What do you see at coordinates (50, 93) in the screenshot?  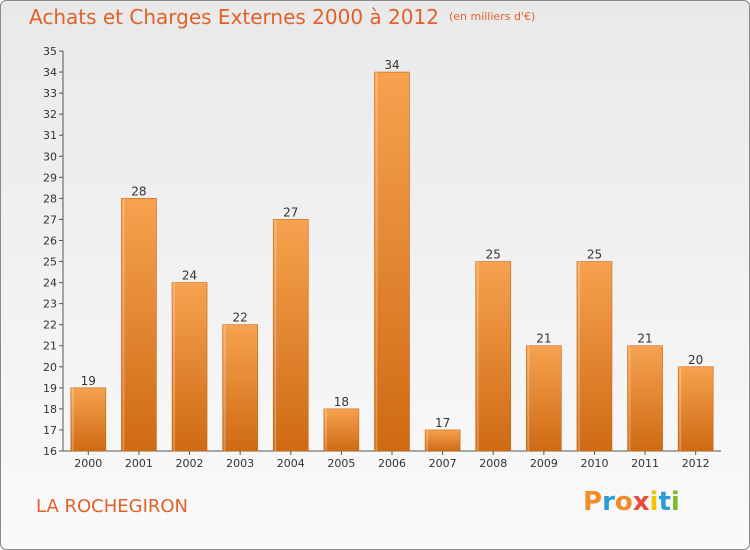 I see `y-tick-label: 33` at bounding box center [50, 93].